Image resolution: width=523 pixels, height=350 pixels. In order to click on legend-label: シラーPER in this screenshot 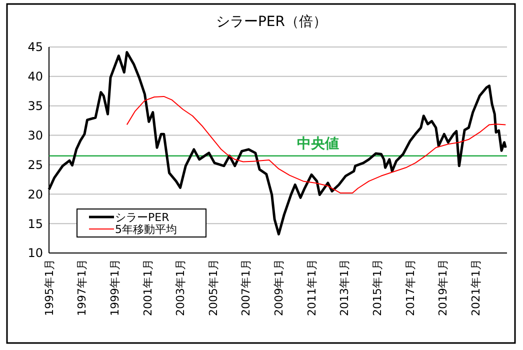, I will do `click(142, 217)`.